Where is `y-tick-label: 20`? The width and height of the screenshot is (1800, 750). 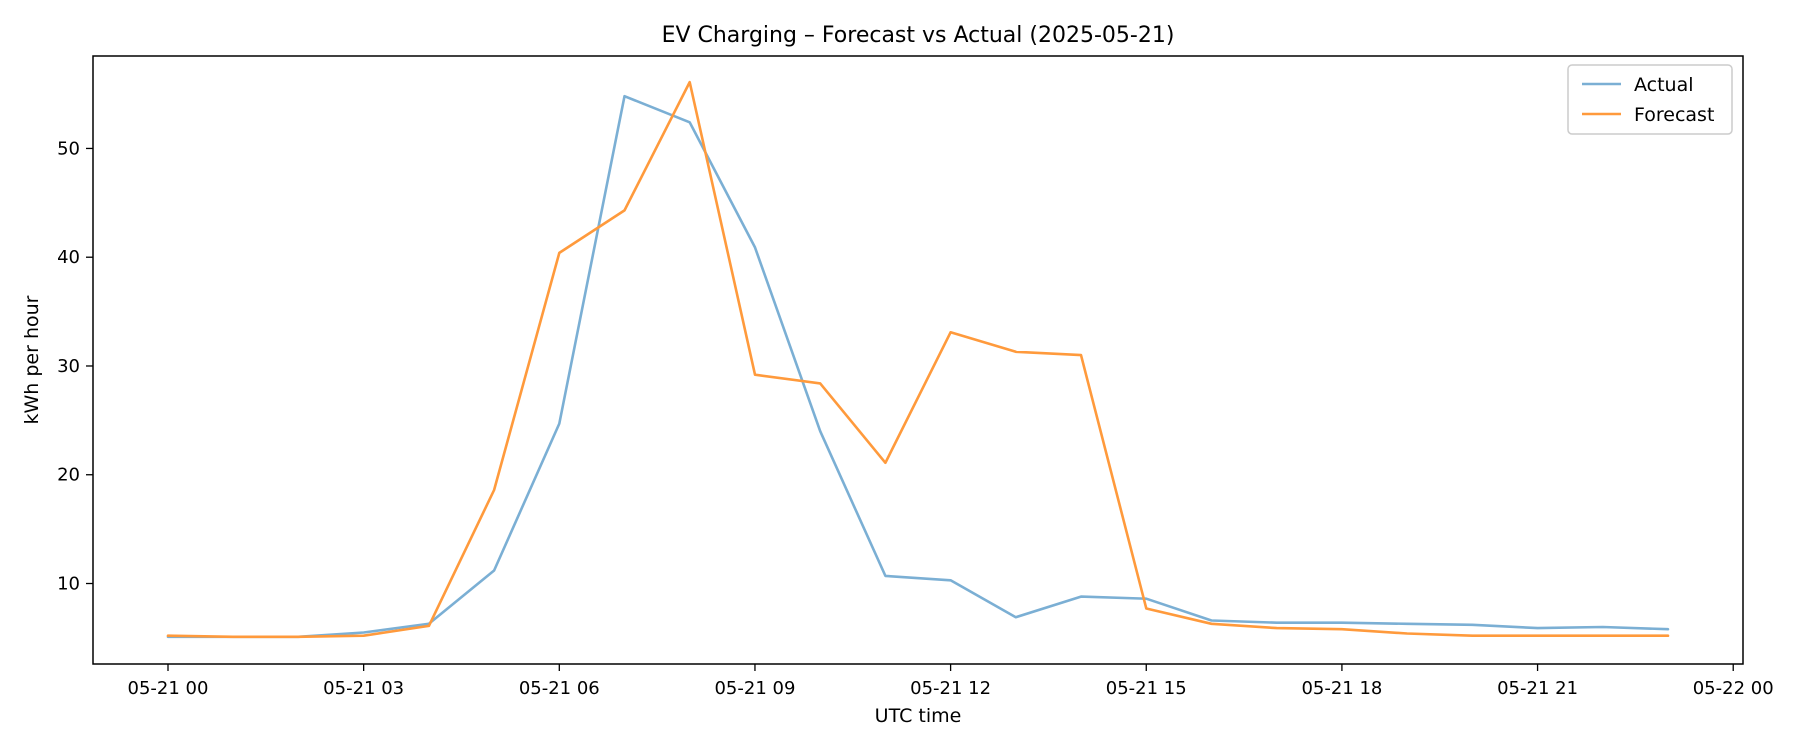
y-tick-label: 20 is located at coordinates (68, 475).